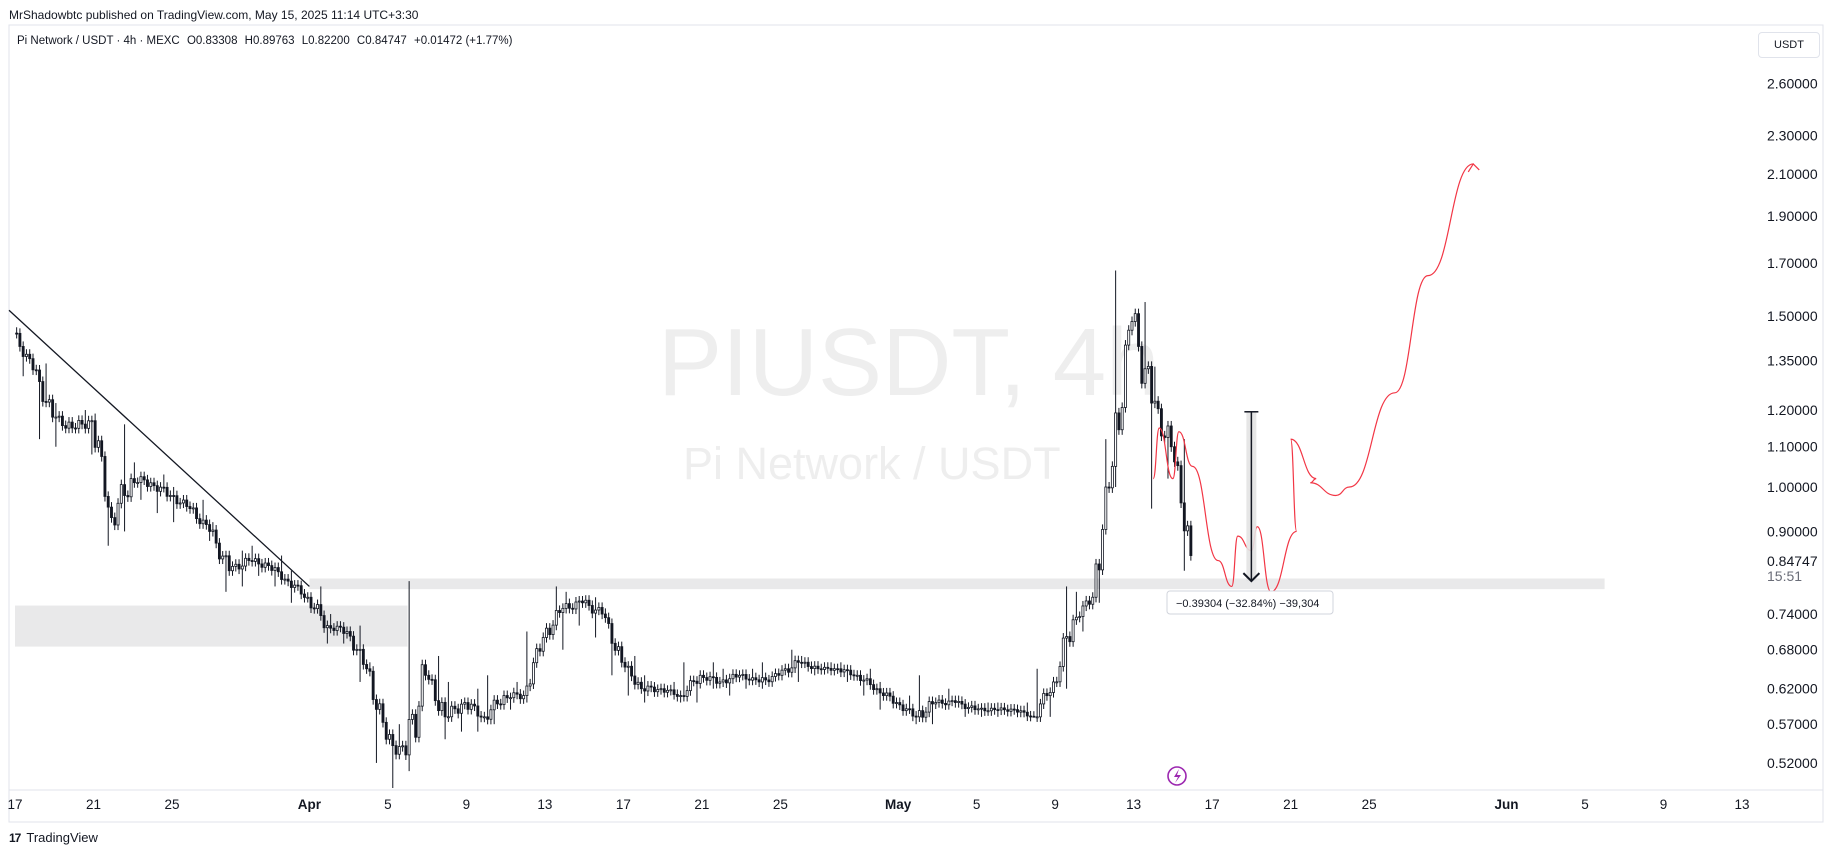 This screenshot has height=856, width=1835. What do you see at coordinates (1792, 360) in the screenshot?
I see `price-tick-label: 1.35000` at bounding box center [1792, 360].